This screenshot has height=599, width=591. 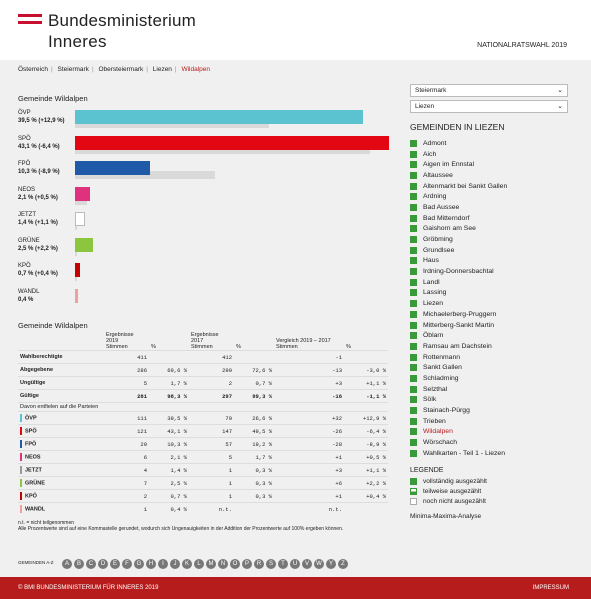 What do you see at coordinates (151, 564) in the screenshot?
I see `letter-link: H` at bounding box center [151, 564].